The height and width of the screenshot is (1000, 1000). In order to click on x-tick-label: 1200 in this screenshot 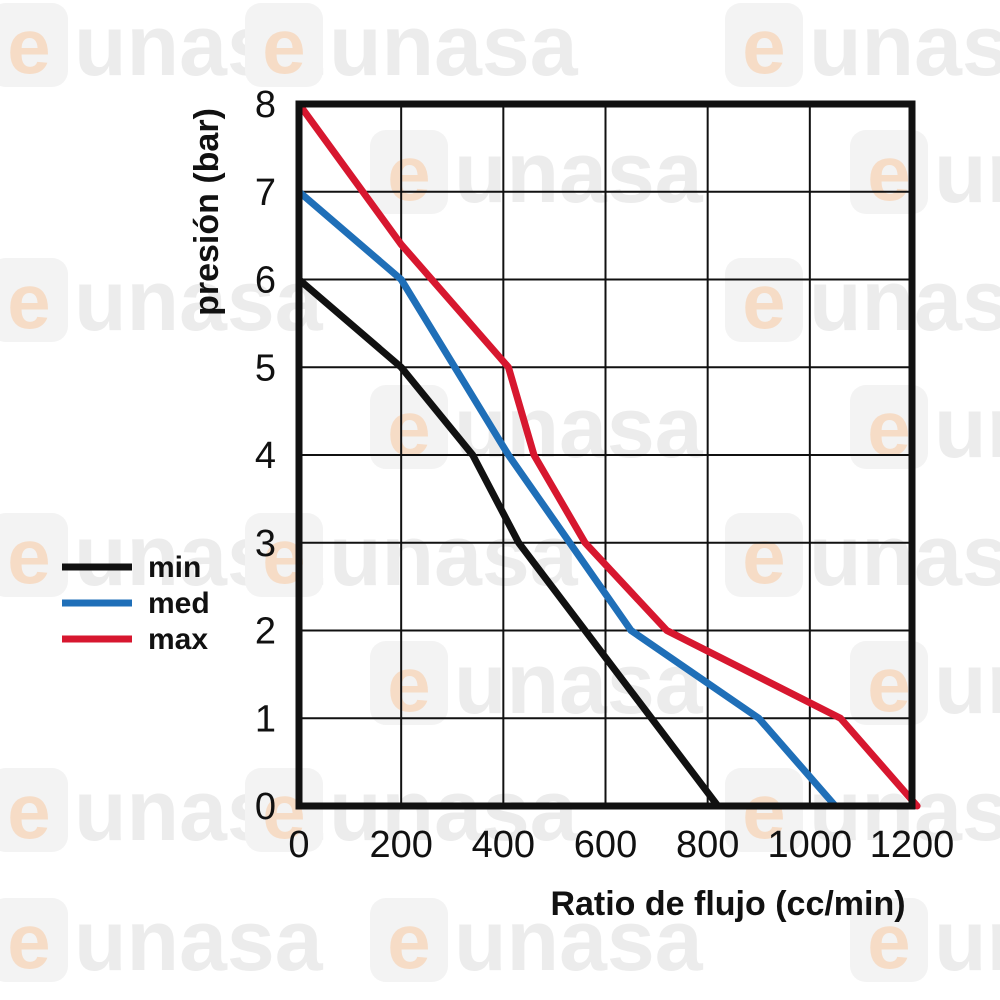, I will do `click(912, 845)`.